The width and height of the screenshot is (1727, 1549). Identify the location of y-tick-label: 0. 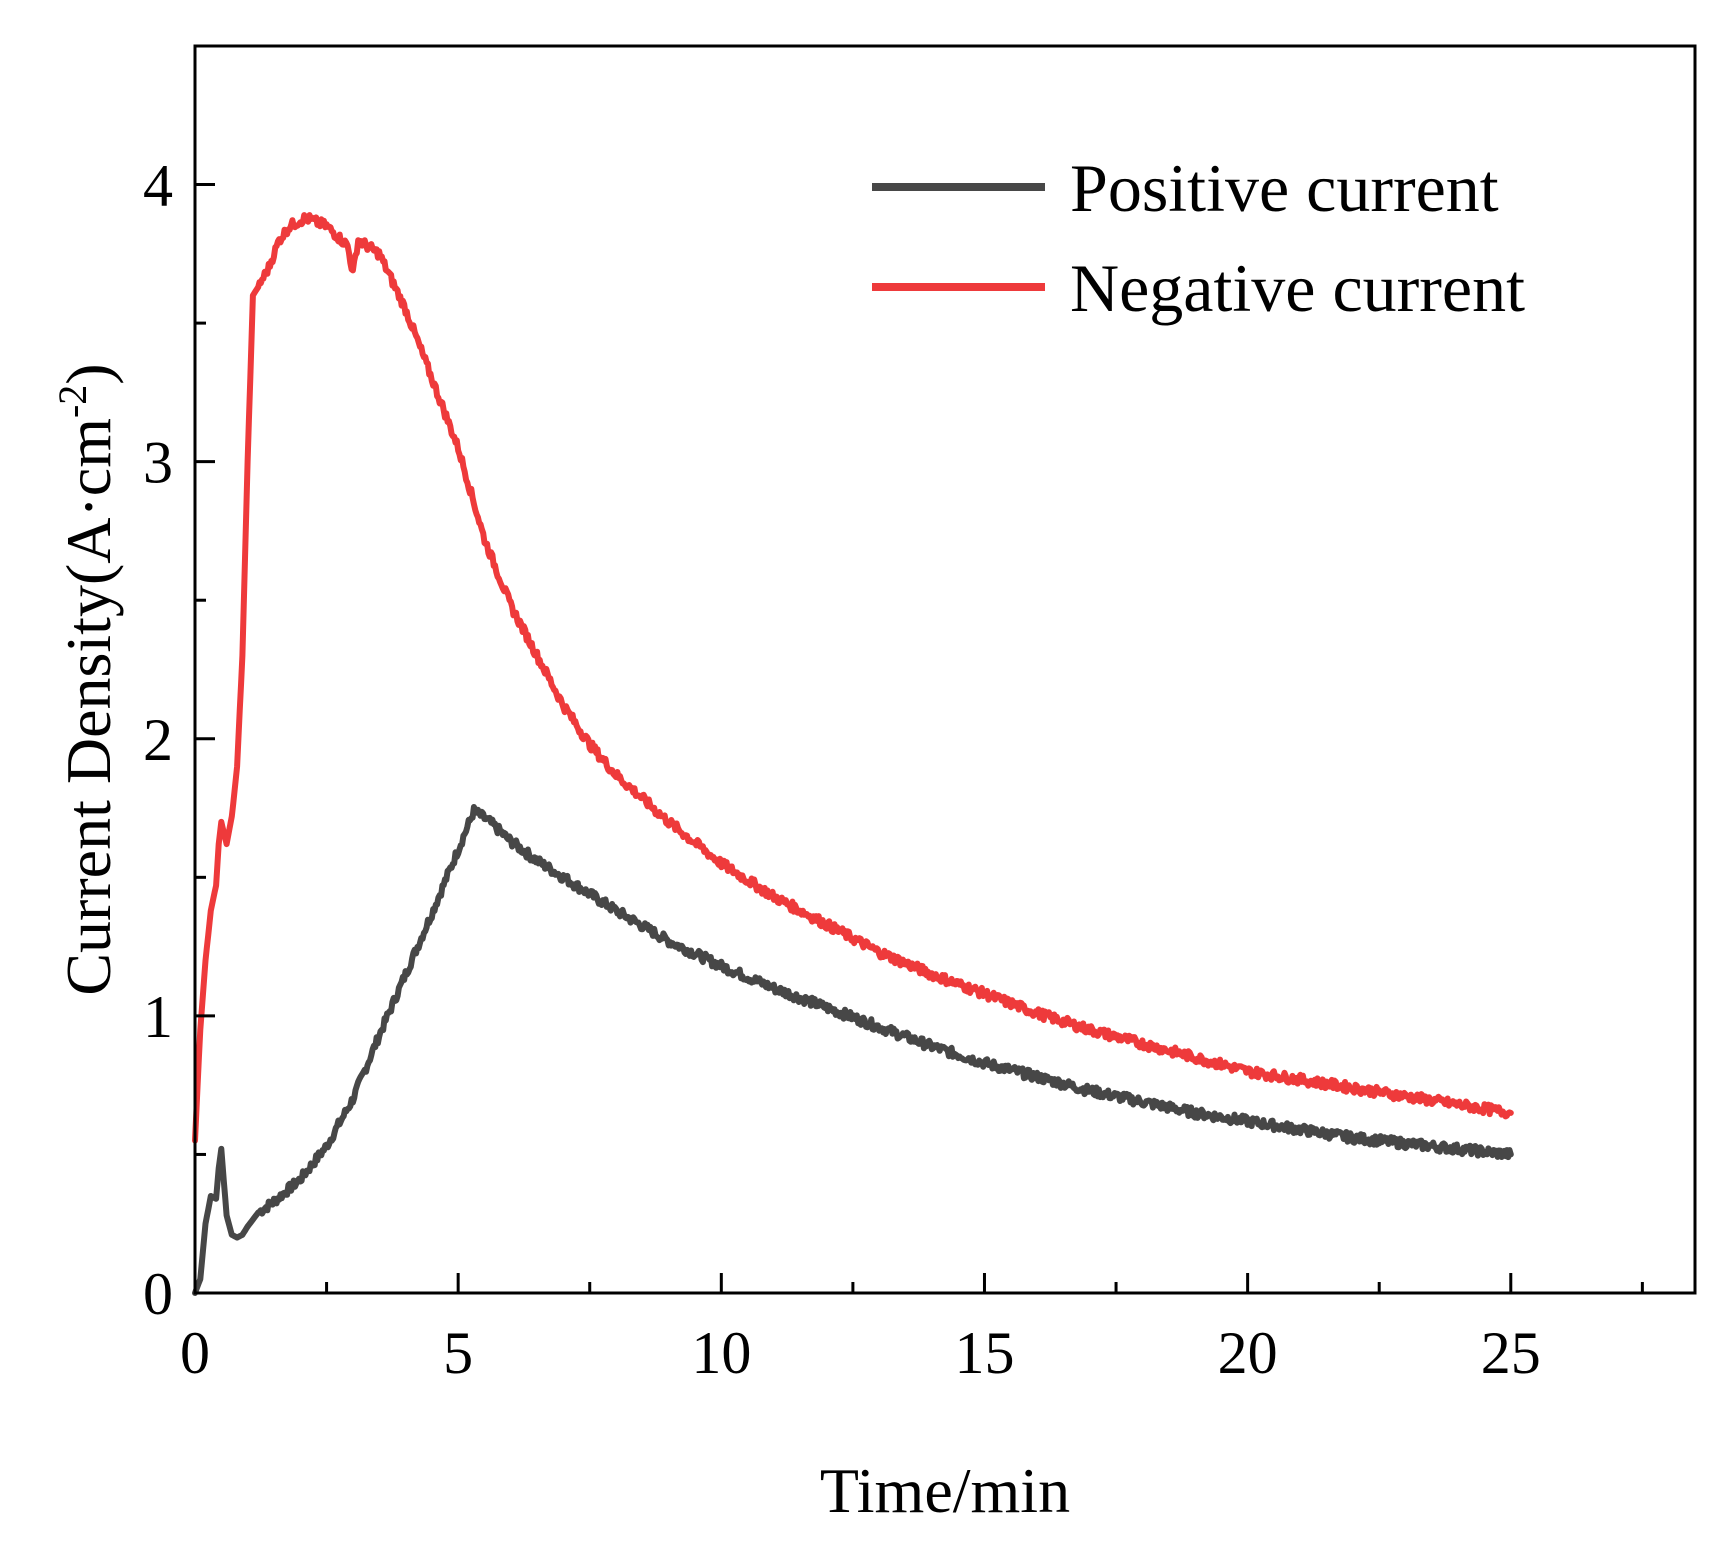
(158, 1294).